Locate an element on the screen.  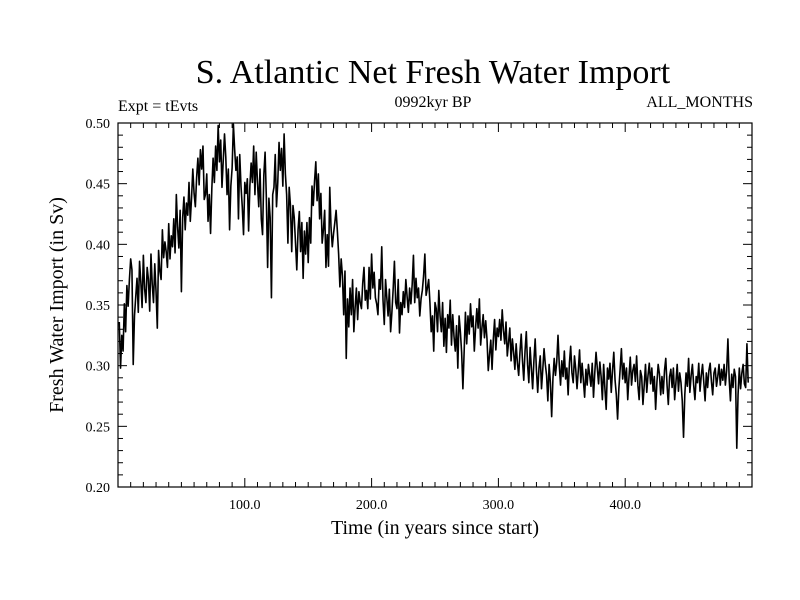
y-tick-label: 0.45 is located at coordinates (98, 185).